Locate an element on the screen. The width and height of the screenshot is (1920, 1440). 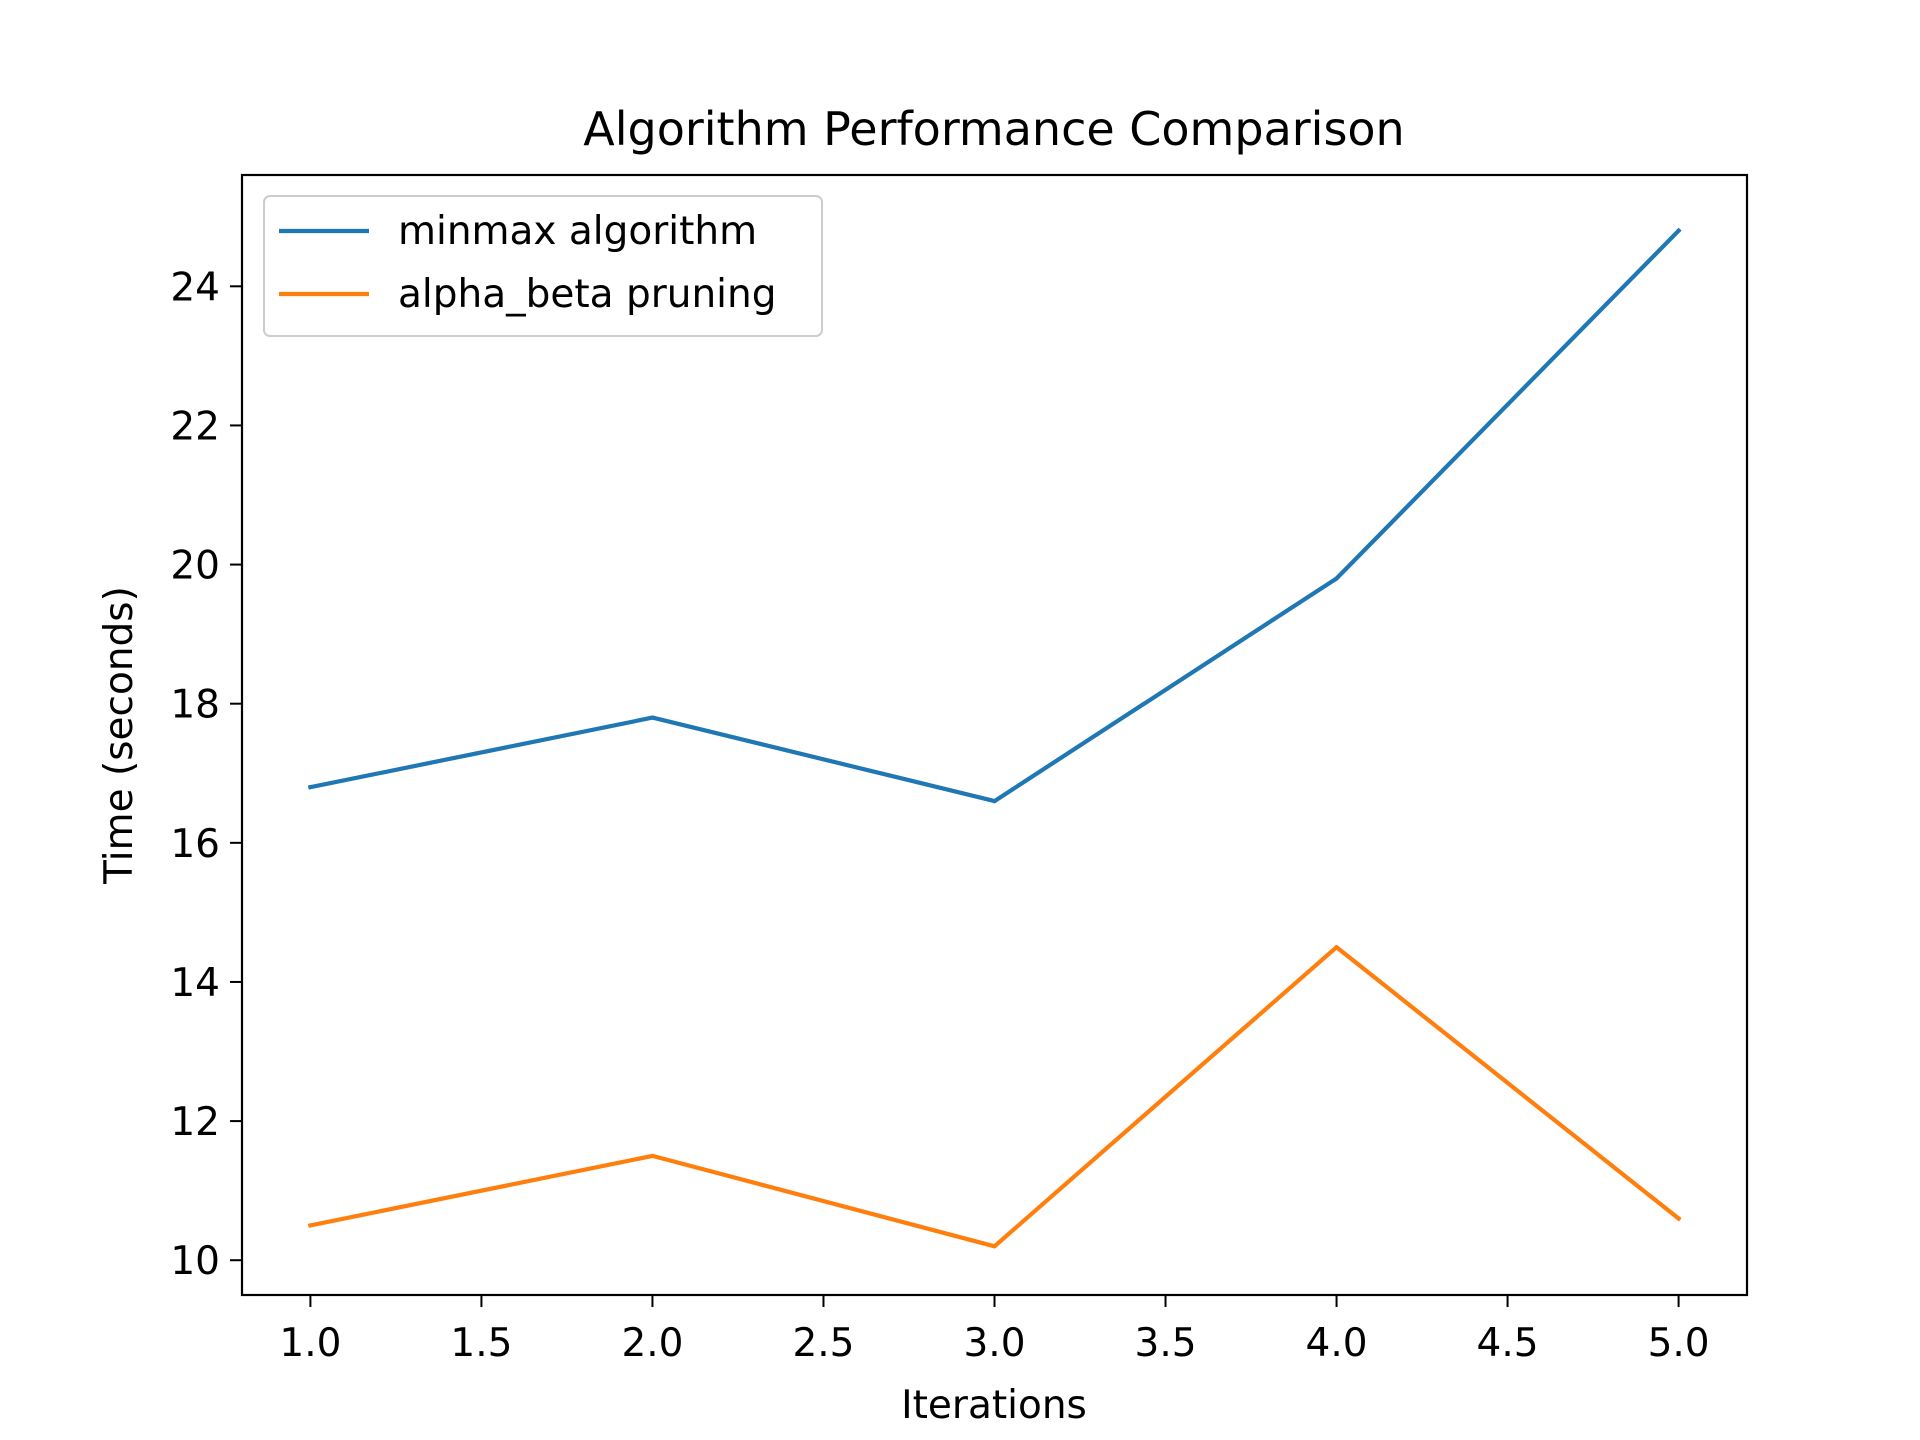
x-axis-label: Iterations is located at coordinates (994, 1405).